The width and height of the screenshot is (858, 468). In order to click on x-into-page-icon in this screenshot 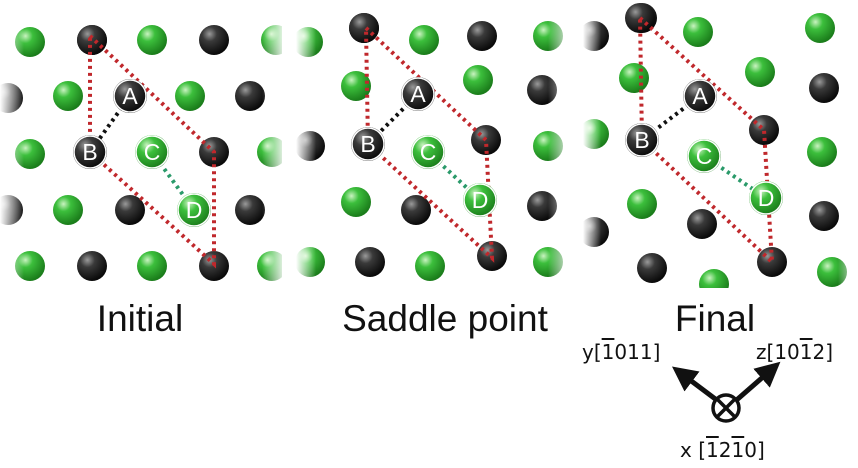, I will do `click(726, 408)`.